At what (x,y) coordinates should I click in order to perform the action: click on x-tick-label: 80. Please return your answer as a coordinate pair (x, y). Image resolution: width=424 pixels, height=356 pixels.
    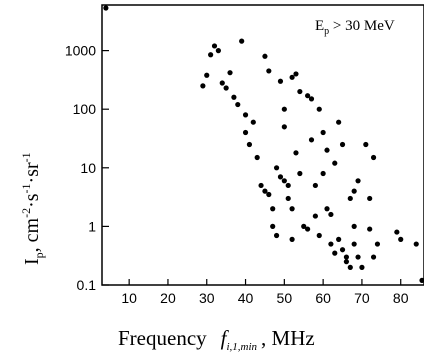
    Looking at the image, I should click on (401, 298).